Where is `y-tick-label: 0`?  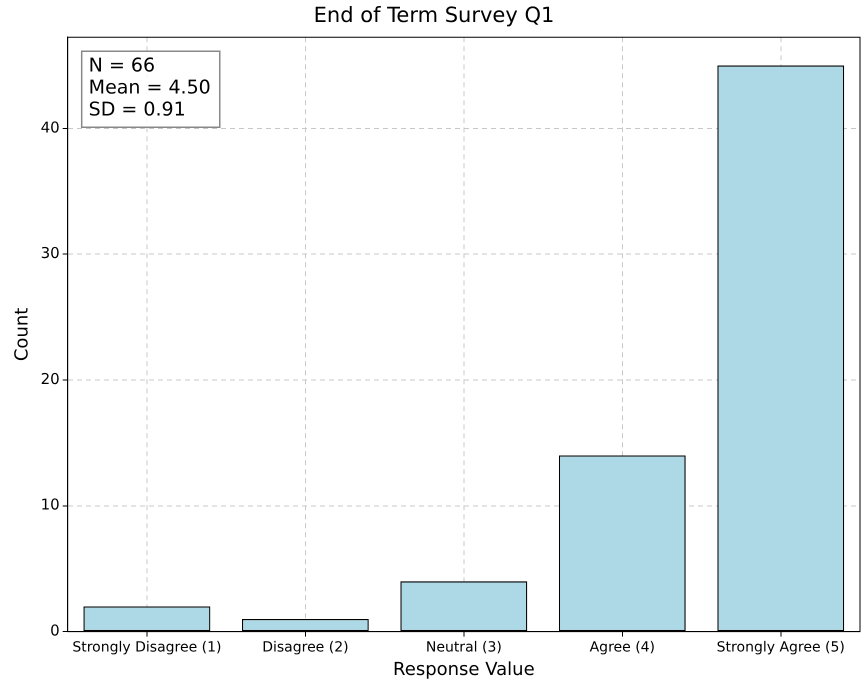 y-tick-label: 0 is located at coordinates (55, 630).